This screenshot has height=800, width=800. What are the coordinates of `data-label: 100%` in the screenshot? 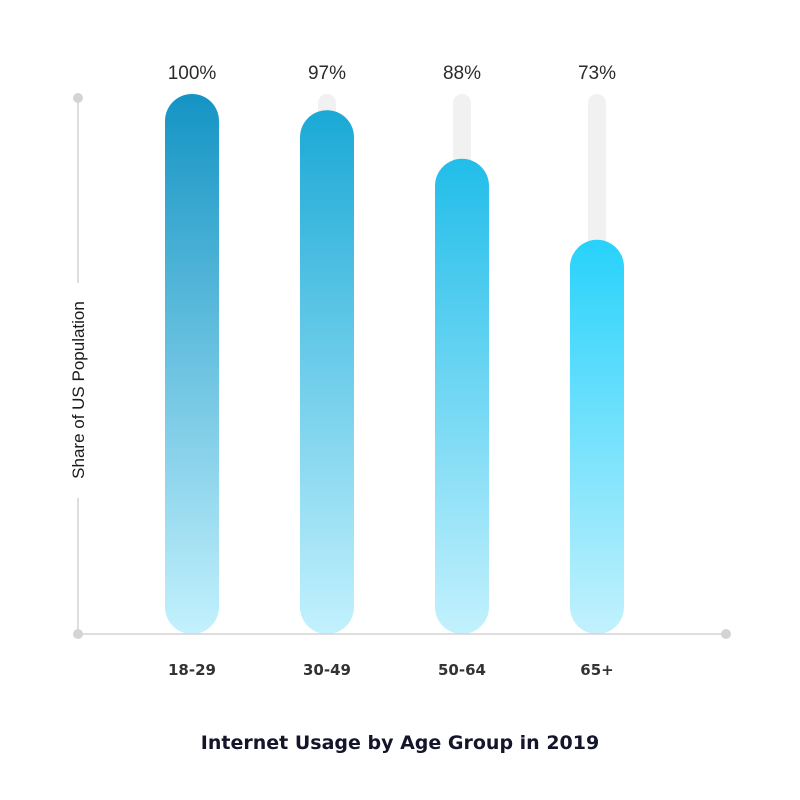 It's located at (192, 73).